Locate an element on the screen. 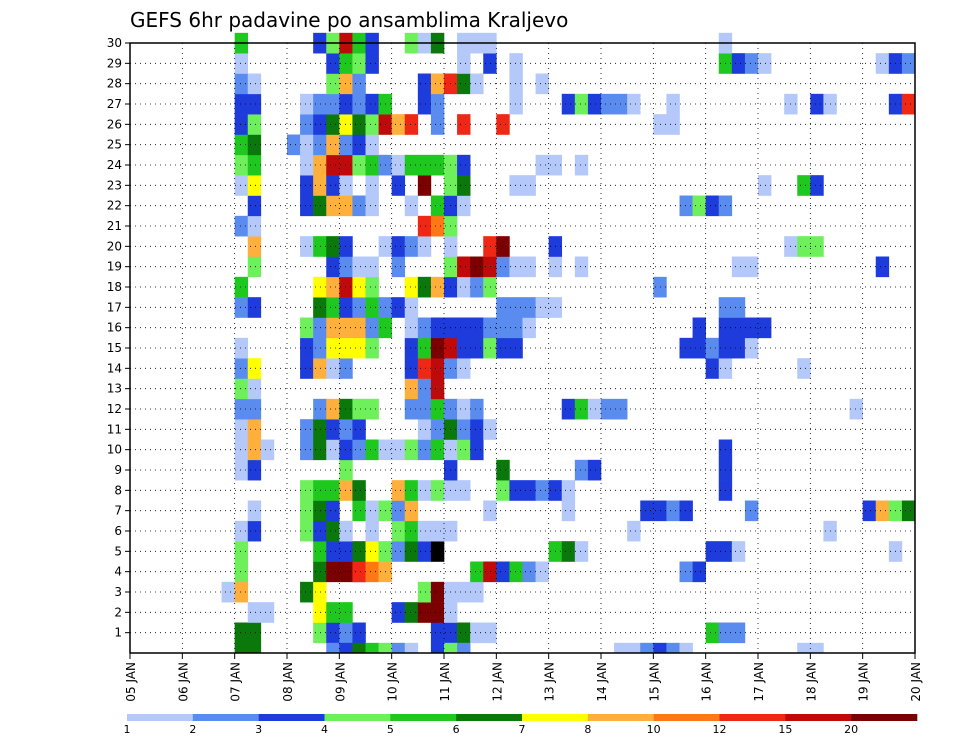 The image size is (960, 742). x-tick-label-4: 09 JAN is located at coordinates (340, 682).